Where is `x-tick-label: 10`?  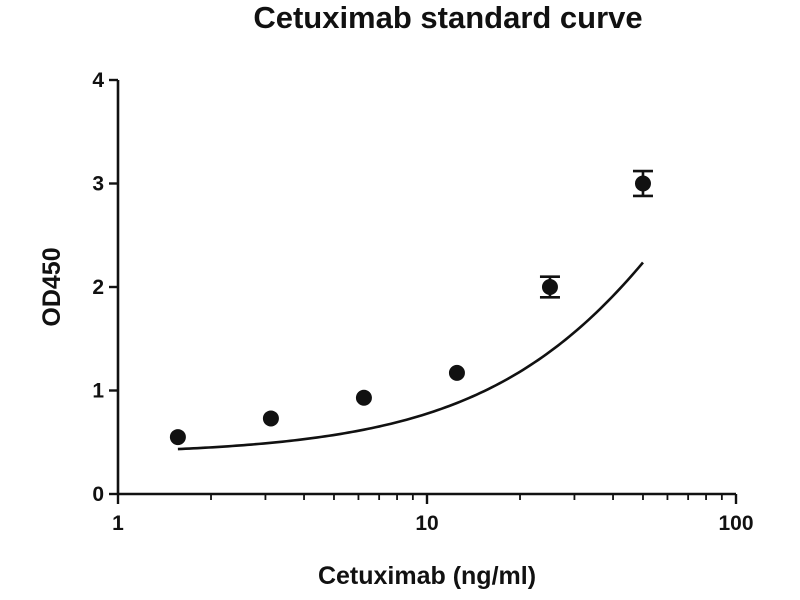
x-tick-label: 10 is located at coordinates (426, 523).